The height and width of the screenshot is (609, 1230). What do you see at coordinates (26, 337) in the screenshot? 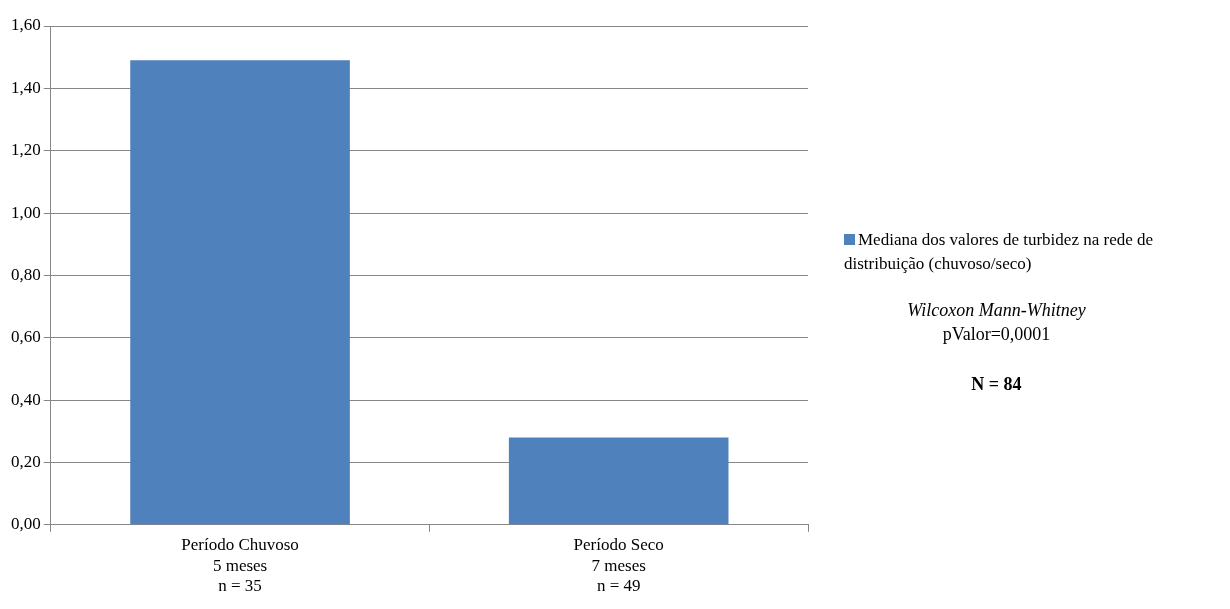
I see `y-tick-label: 0,60` at bounding box center [26, 337].